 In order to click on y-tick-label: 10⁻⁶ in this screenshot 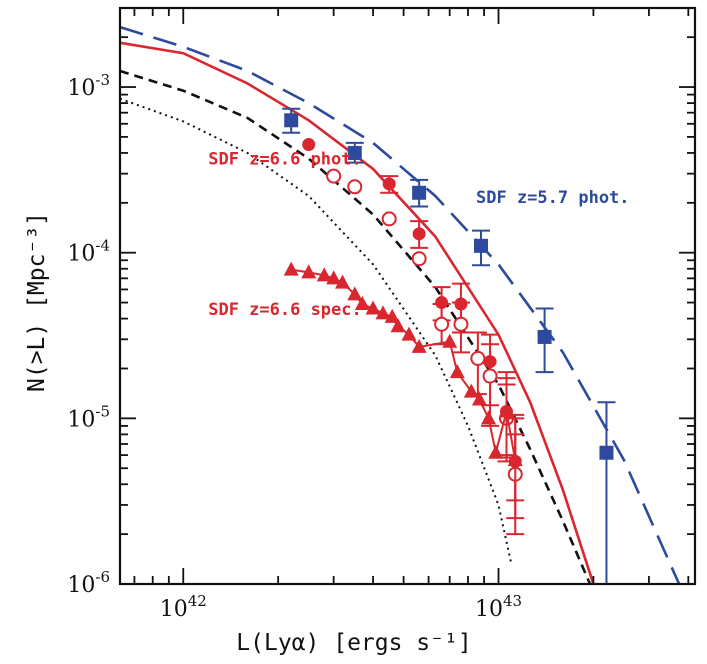, I will do `click(88, 583)`.